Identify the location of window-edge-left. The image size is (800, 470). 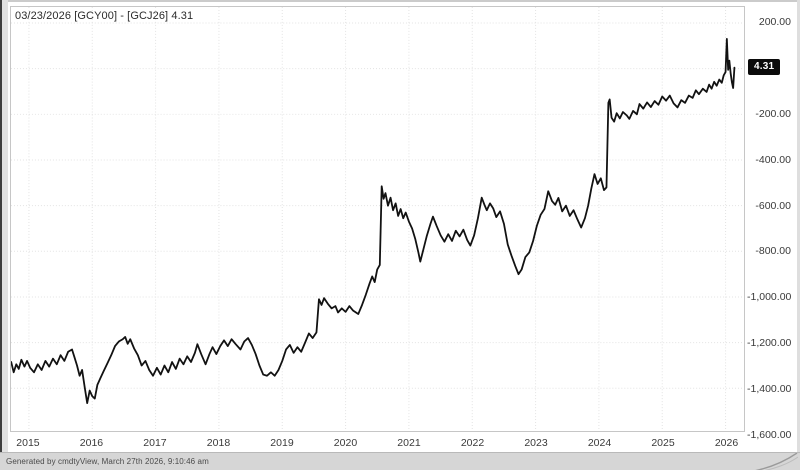
(1, 235).